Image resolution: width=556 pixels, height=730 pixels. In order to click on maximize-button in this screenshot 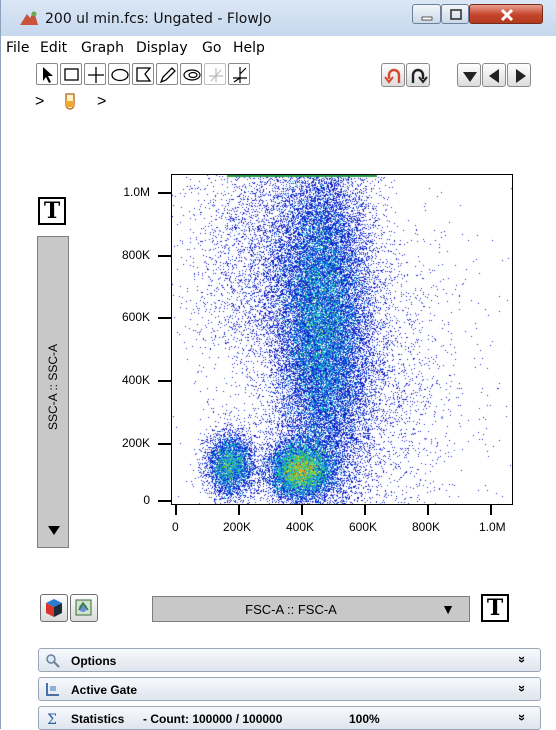, I will do `click(455, 14)`.